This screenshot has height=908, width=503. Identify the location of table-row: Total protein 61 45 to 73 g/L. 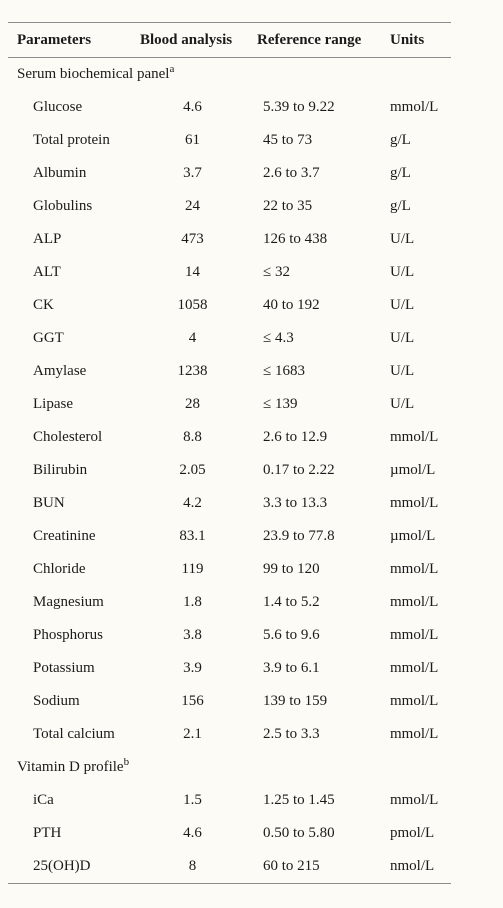
(229, 140).